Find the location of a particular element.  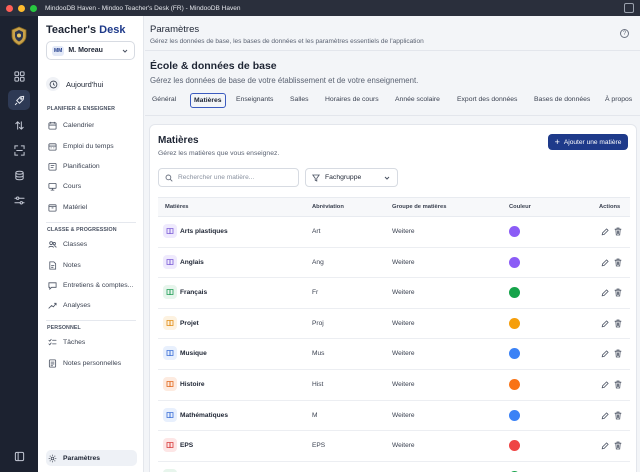

rail-teacher-desk is located at coordinates (19, 100).